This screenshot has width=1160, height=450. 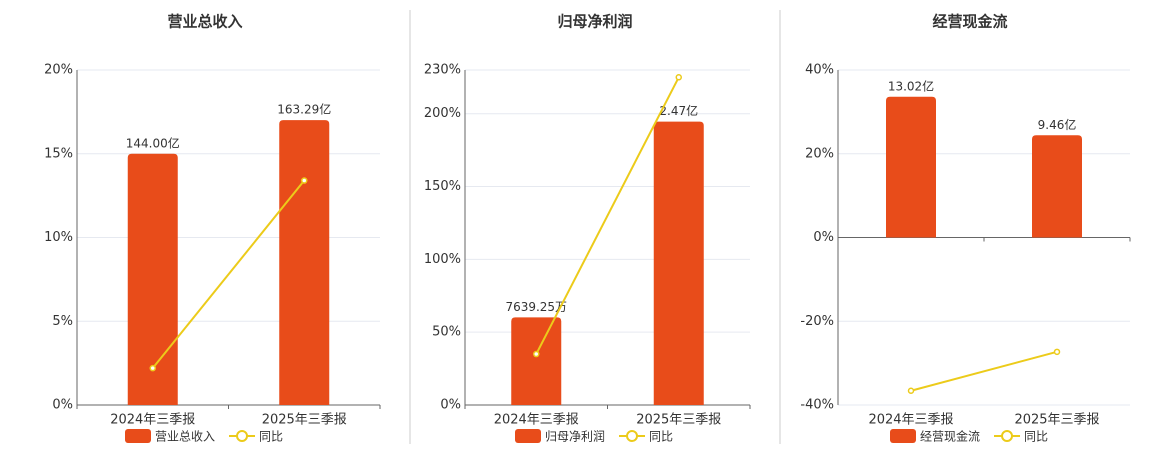 What do you see at coordinates (62, 321) in the screenshot?
I see `y-tick-label: 5%` at bounding box center [62, 321].